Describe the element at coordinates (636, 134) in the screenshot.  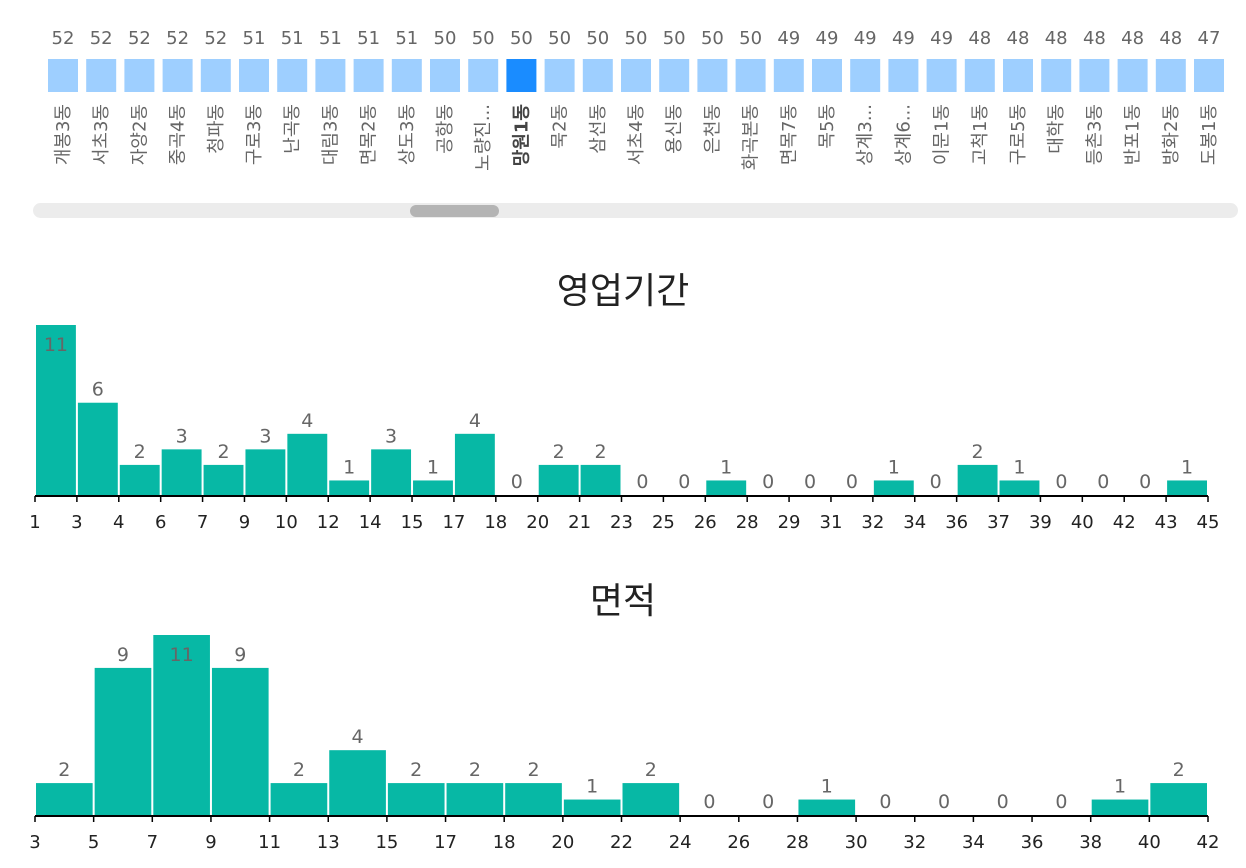
I see `dong-name-label: 서초4동` at that location.